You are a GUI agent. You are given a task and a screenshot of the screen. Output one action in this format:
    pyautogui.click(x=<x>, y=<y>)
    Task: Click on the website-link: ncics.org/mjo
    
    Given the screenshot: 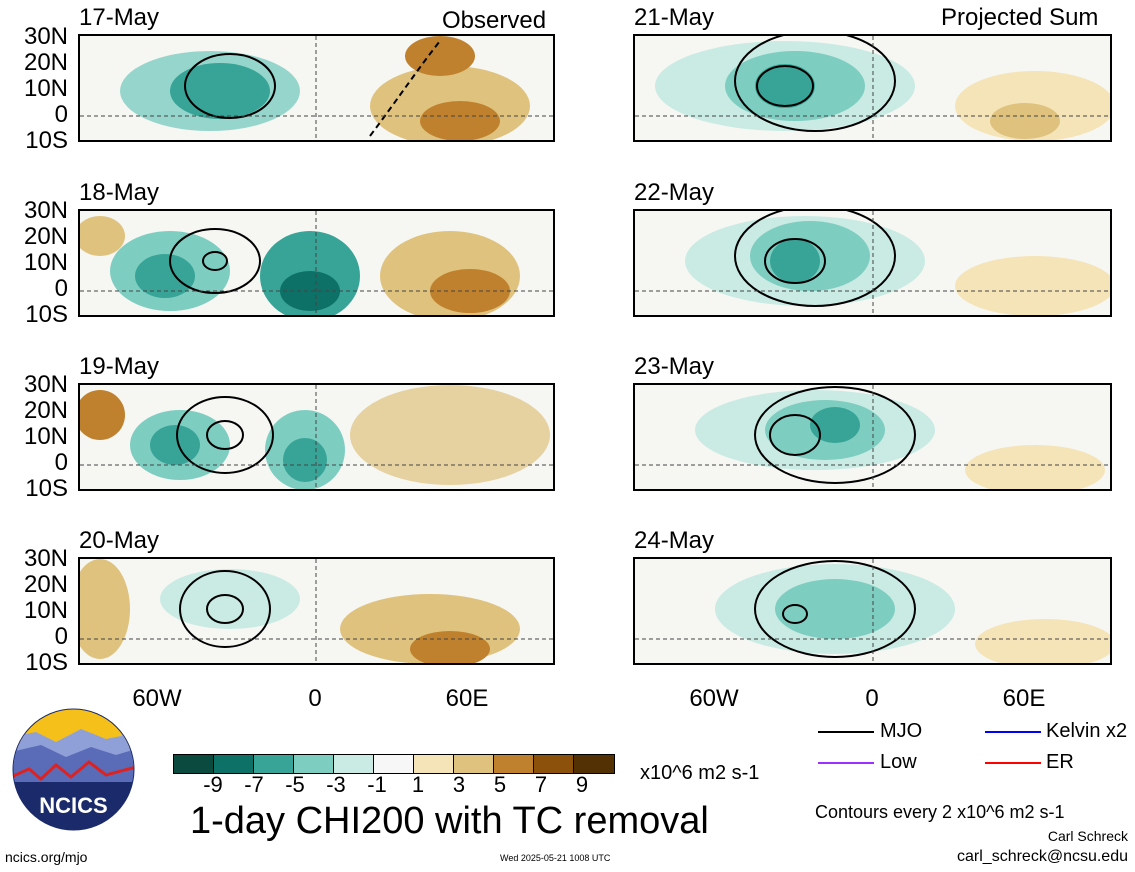 What is the action you would take?
    pyautogui.click(x=46, y=857)
    